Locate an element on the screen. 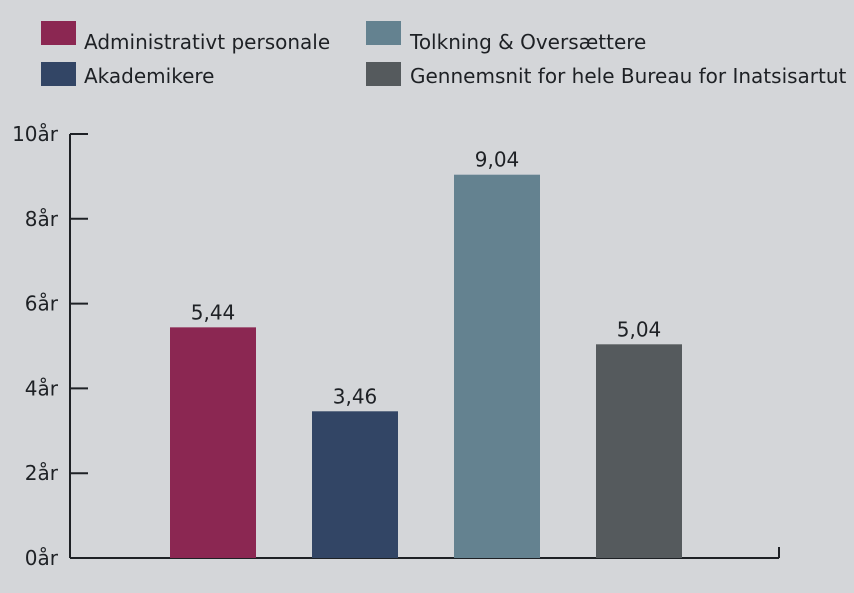 Image resolution: width=854 pixels, height=593 pixels. bar-value-label: 5,44 is located at coordinates (213, 312).